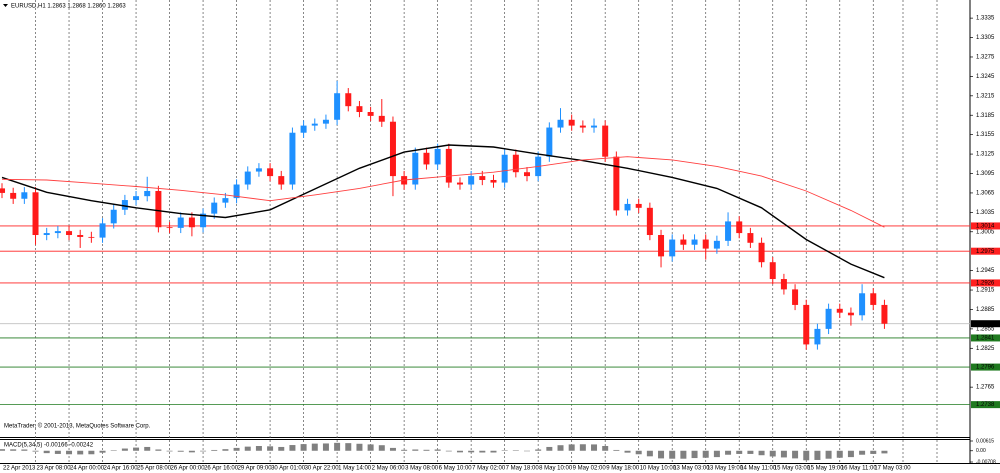  I want to click on x-tick-label: 26 Apr 00:00, so click(188, 469).